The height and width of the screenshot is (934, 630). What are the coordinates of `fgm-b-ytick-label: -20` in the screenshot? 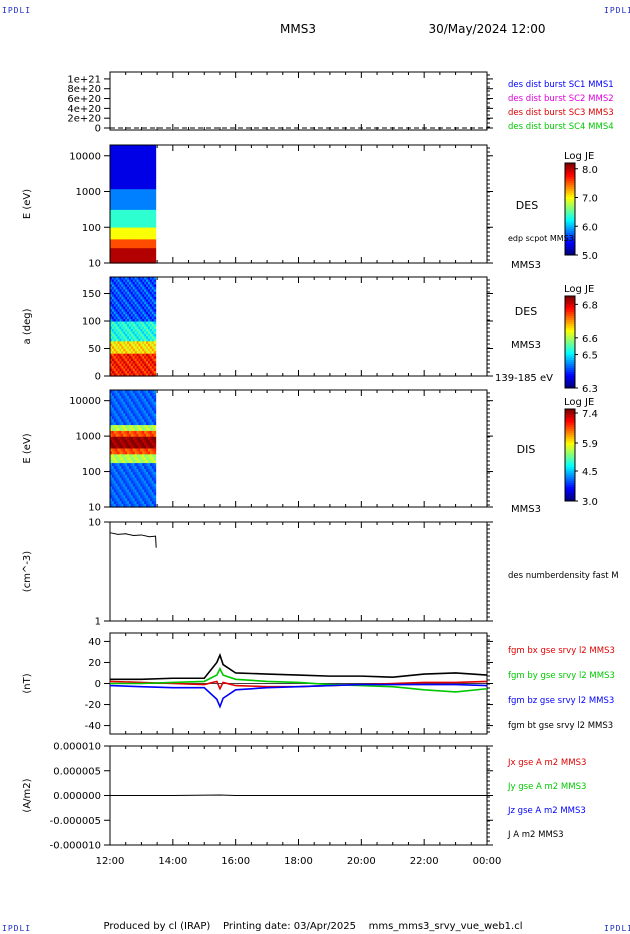 It's located at (93, 705).